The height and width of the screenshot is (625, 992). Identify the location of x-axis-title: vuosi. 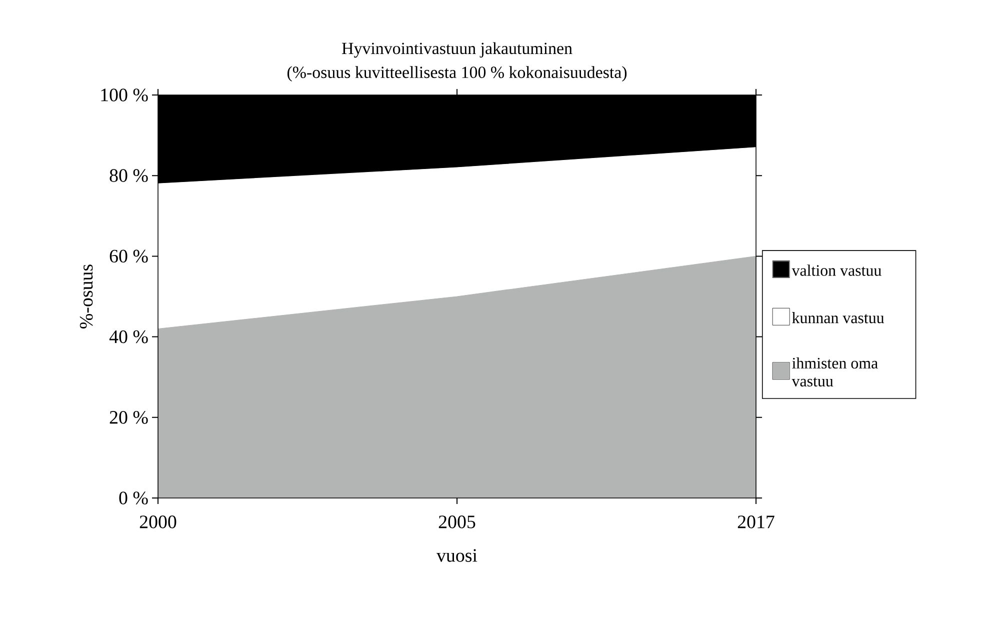
(457, 555).